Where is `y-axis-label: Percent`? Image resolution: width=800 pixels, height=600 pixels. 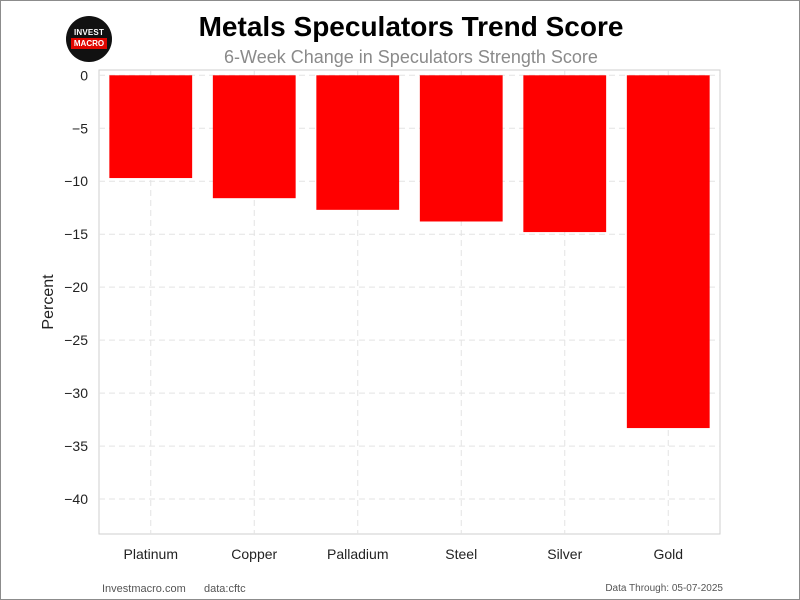
y-axis-label: Percent is located at coordinates (48, 302).